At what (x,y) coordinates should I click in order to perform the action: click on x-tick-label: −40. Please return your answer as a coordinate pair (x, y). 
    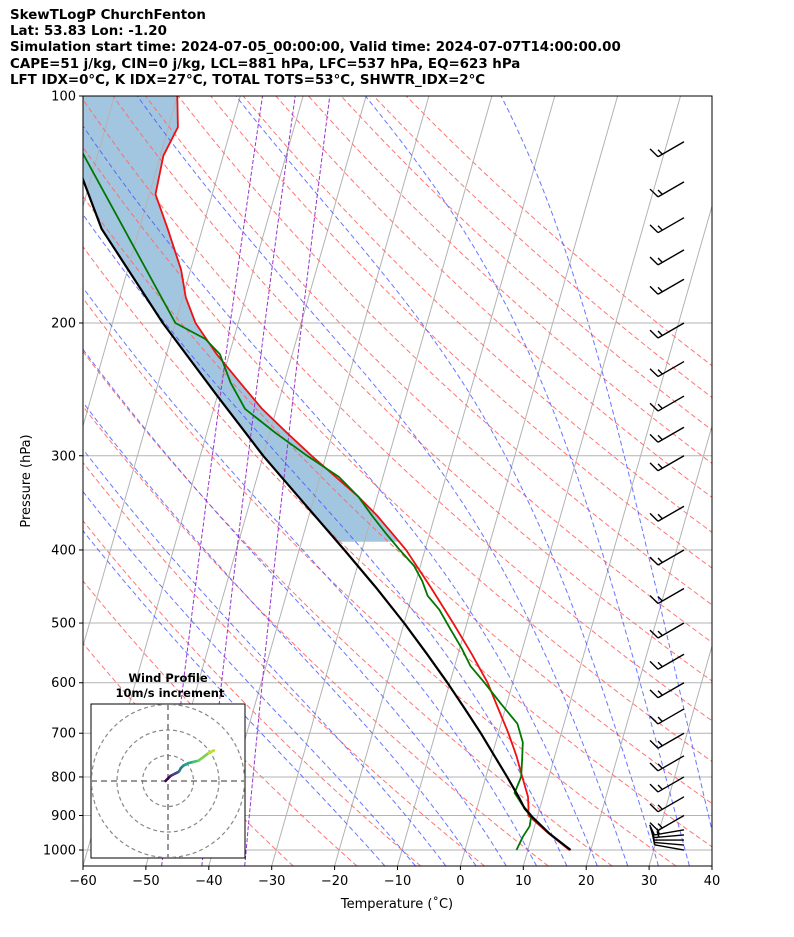
    Looking at the image, I should click on (208, 881).